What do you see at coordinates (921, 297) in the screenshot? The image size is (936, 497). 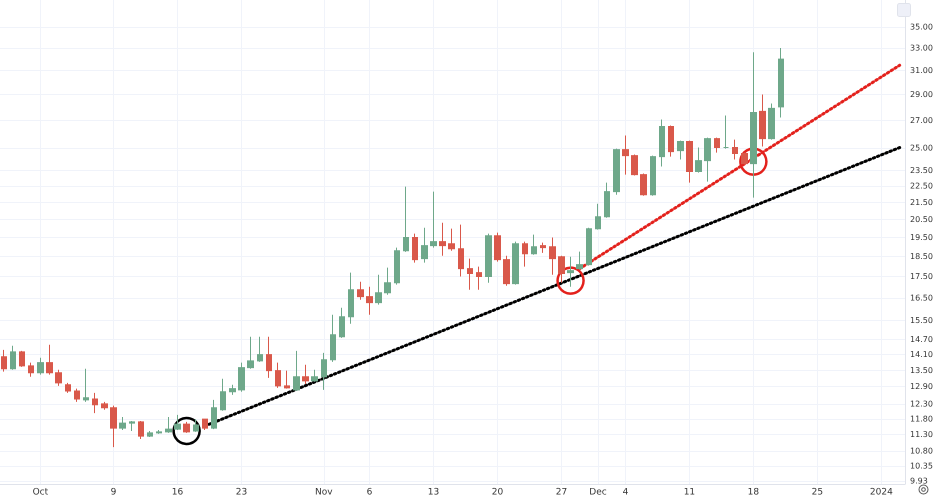 I see `y-tick-label: 16.50` at bounding box center [921, 297].